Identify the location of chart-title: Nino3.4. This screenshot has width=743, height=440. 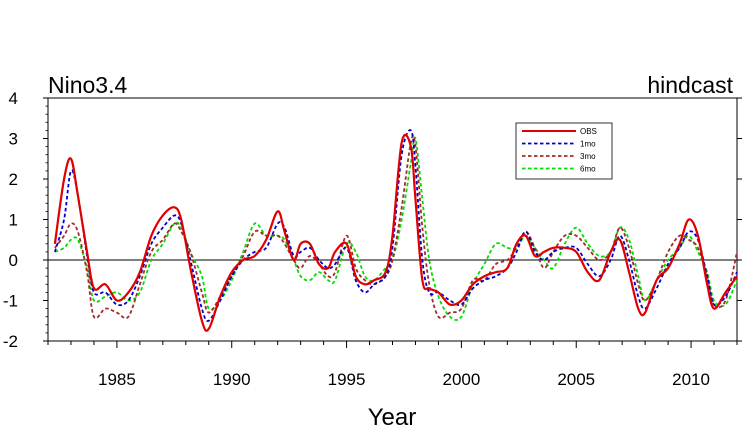
(87, 85).